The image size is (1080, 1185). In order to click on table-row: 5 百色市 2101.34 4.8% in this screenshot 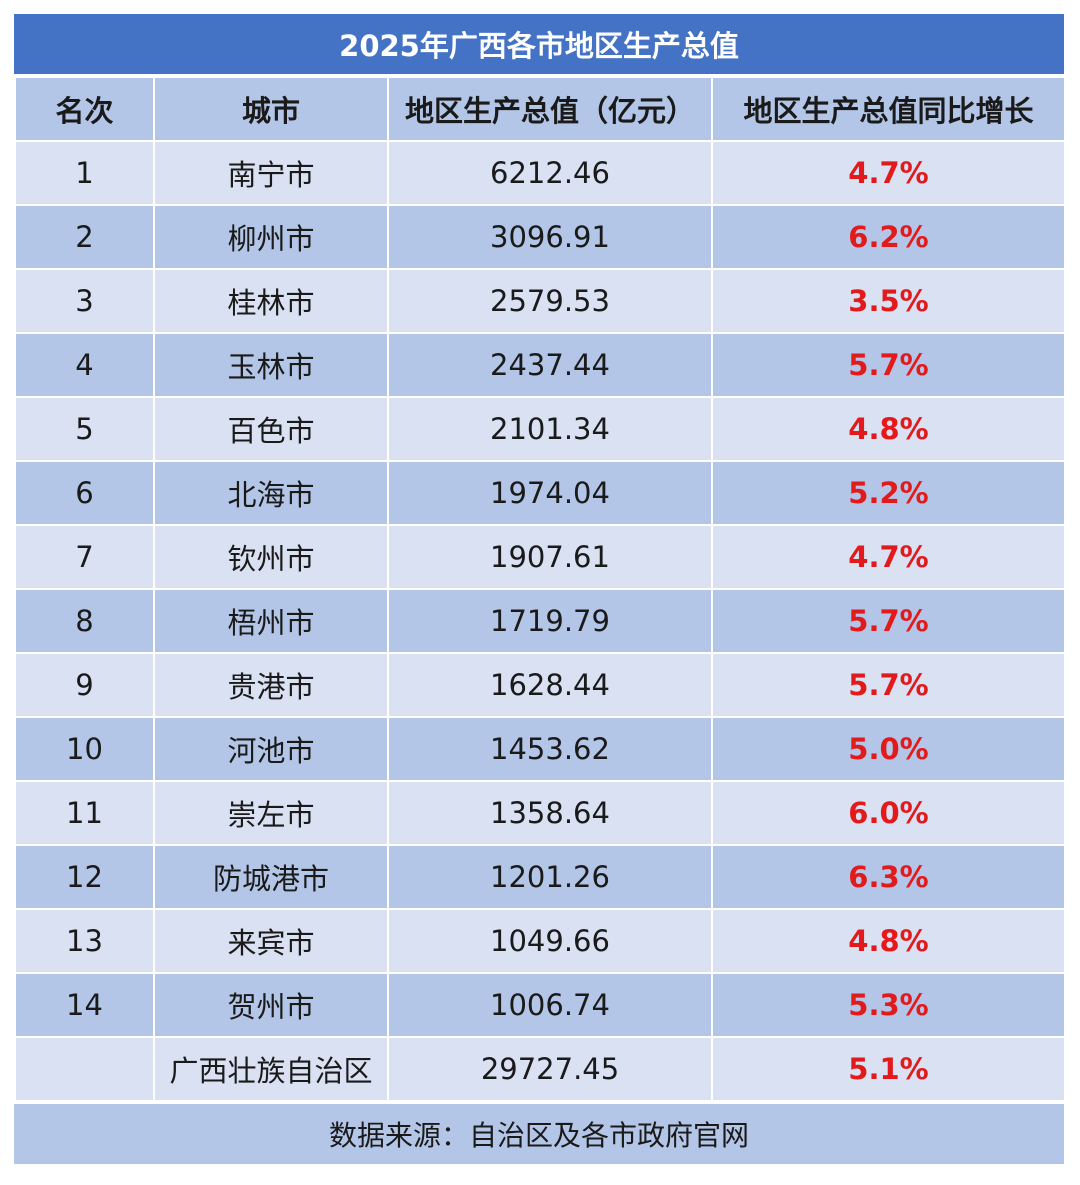, I will do `click(540, 429)`.